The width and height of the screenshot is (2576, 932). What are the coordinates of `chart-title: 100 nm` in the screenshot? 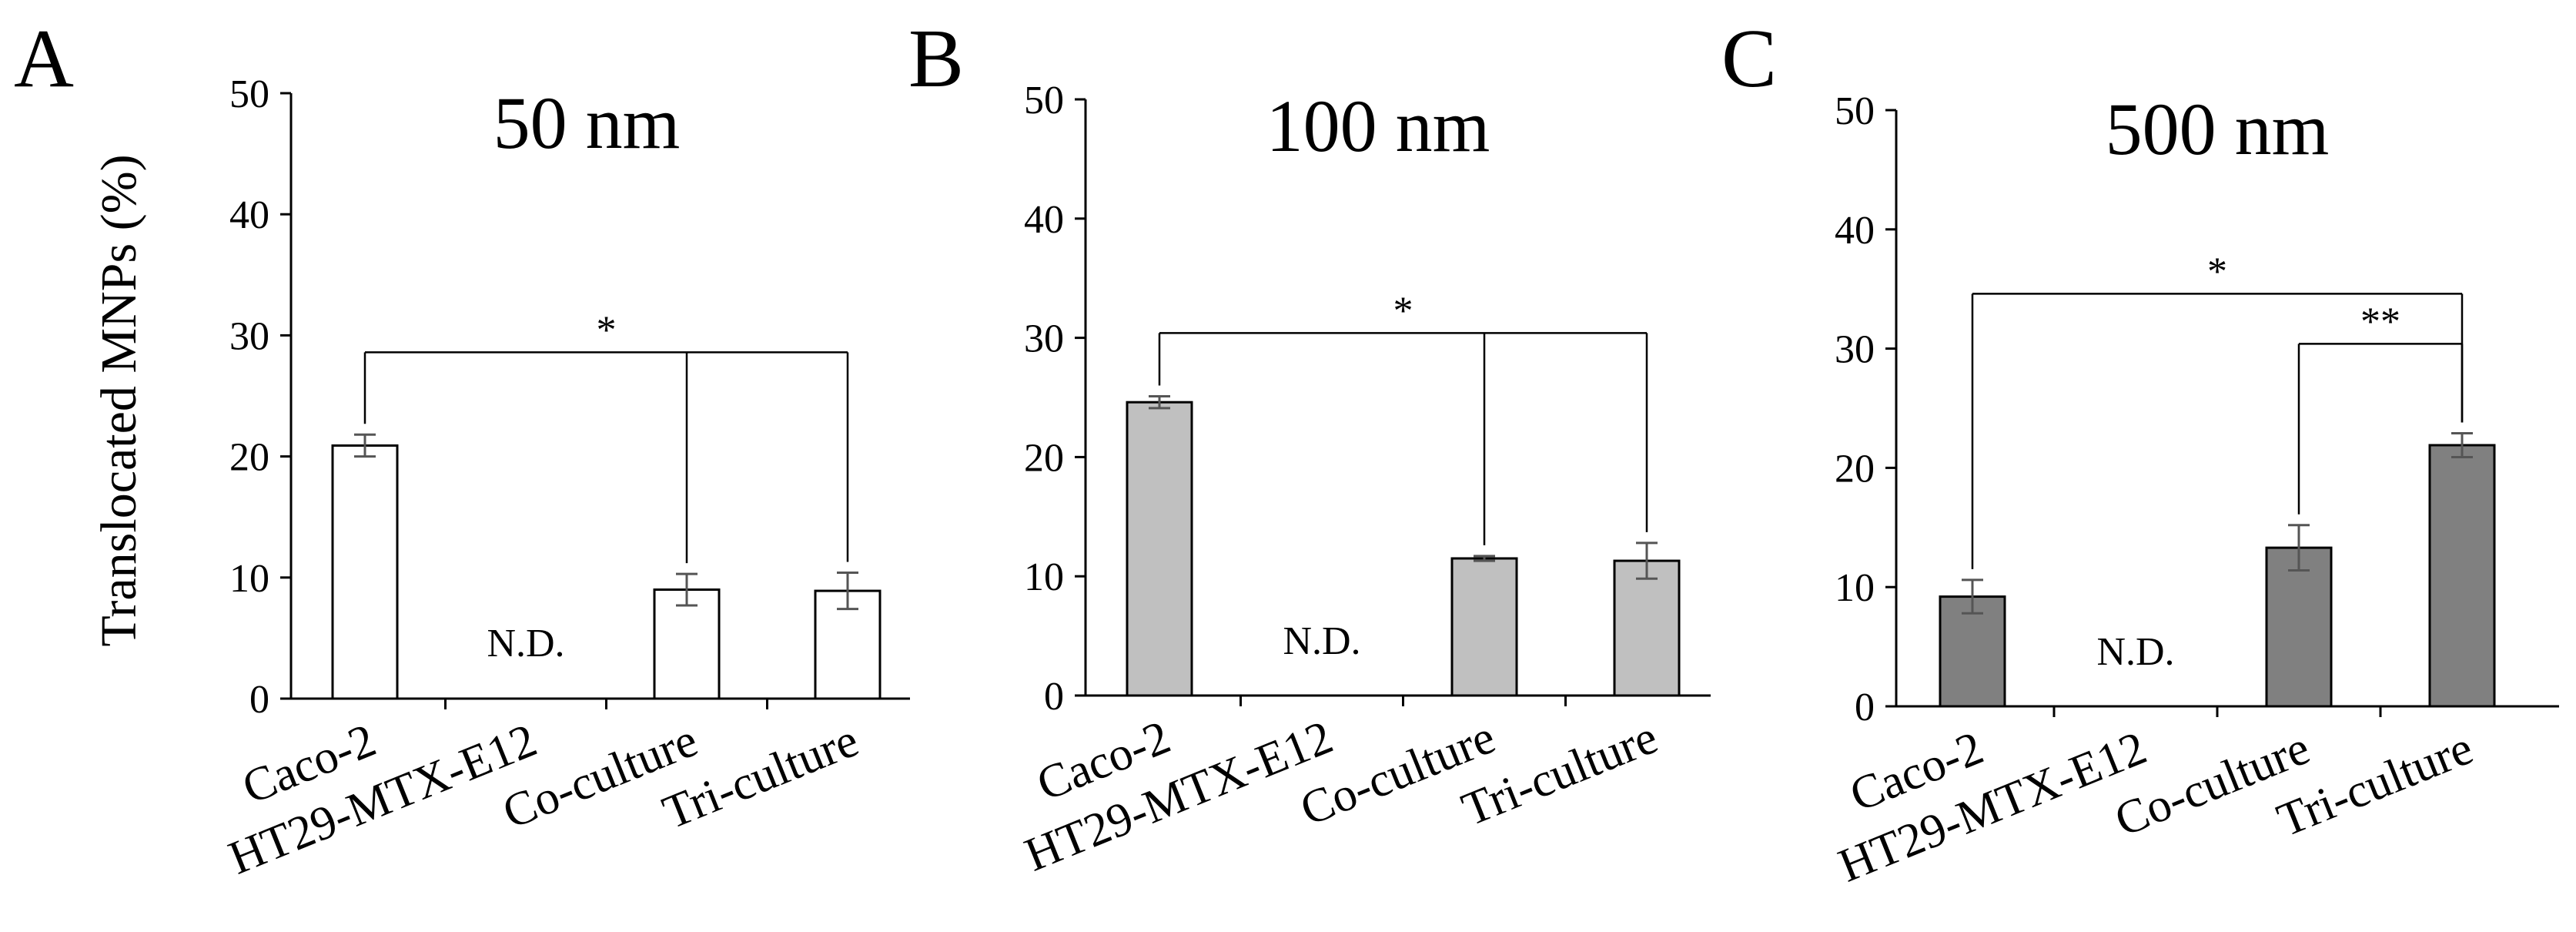 It's located at (1378, 126).